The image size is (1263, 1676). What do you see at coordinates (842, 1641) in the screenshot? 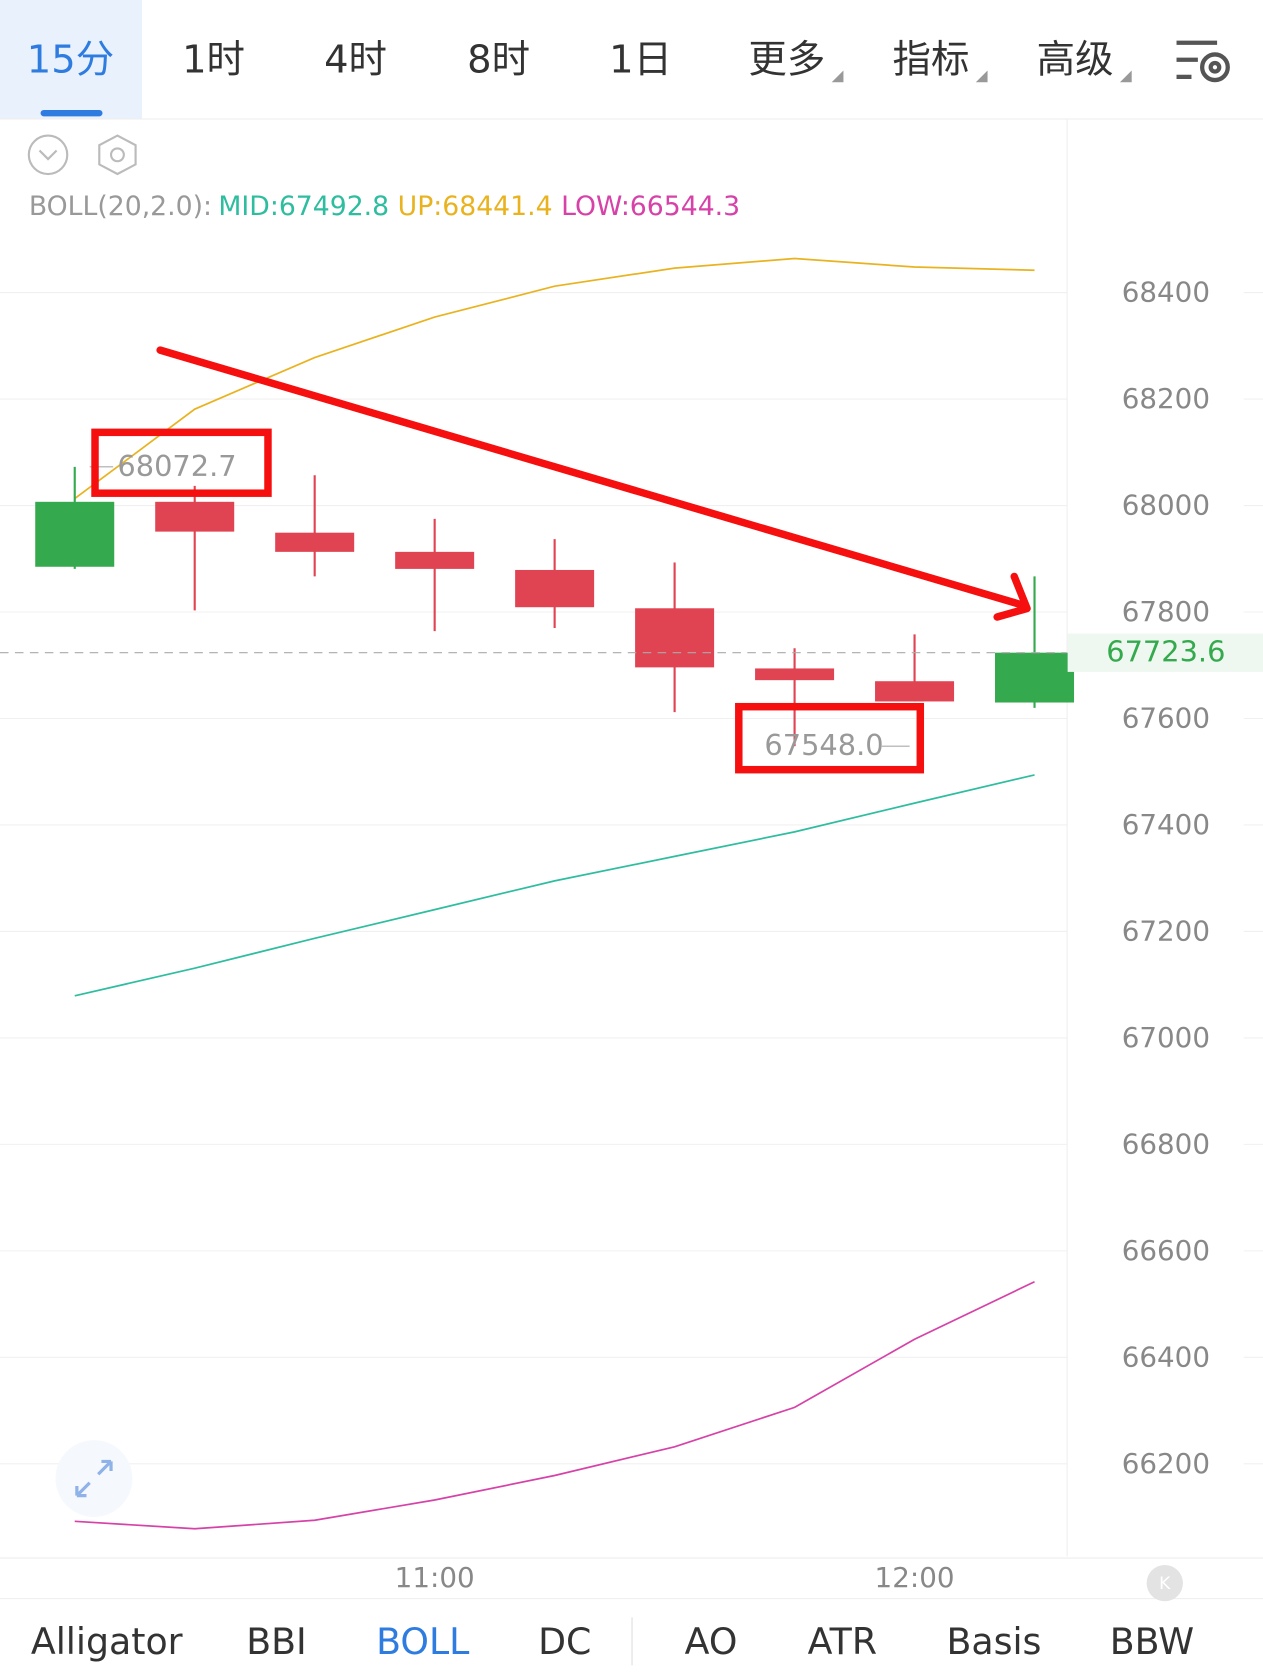
I see `indicator-tab: ATR` at bounding box center [842, 1641].